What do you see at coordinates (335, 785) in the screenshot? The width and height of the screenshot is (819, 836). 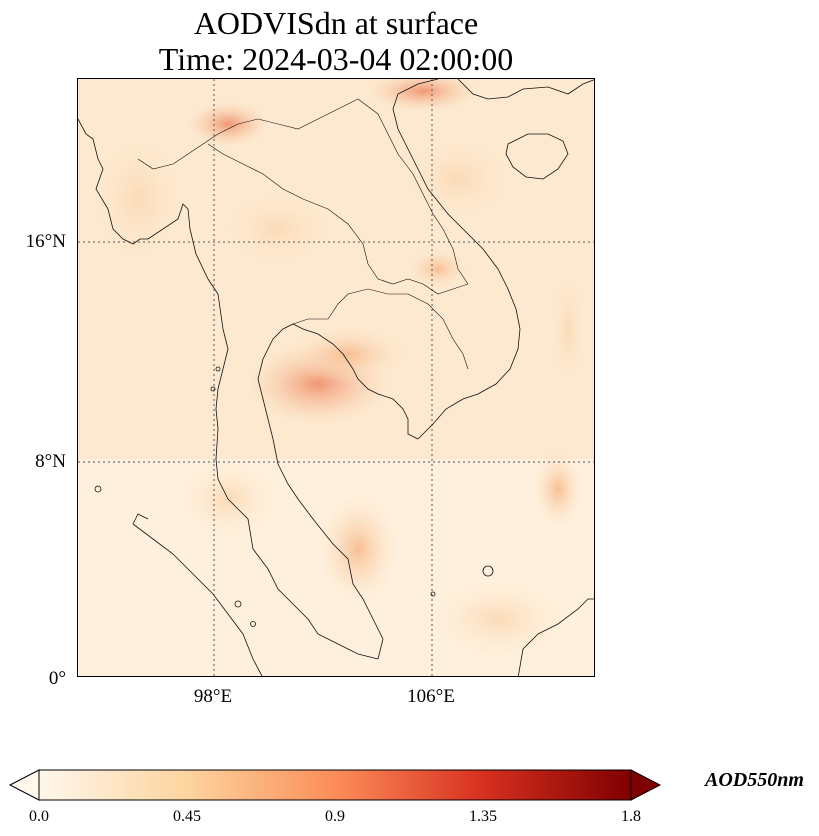 I see `colorbar-gradient` at bounding box center [335, 785].